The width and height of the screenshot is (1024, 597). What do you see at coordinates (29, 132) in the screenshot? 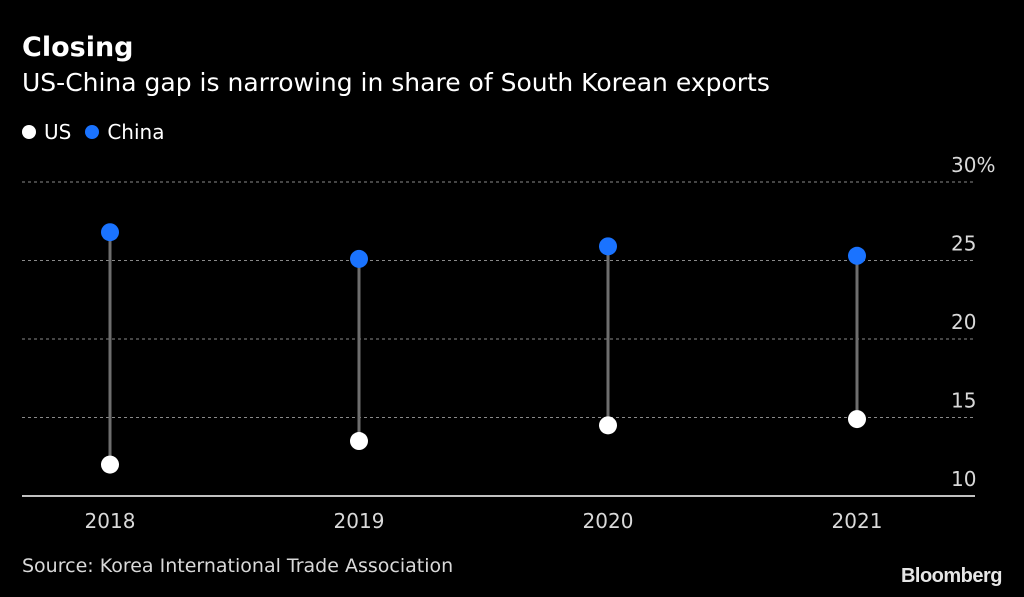
I see `legend-marker-us` at bounding box center [29, 132].